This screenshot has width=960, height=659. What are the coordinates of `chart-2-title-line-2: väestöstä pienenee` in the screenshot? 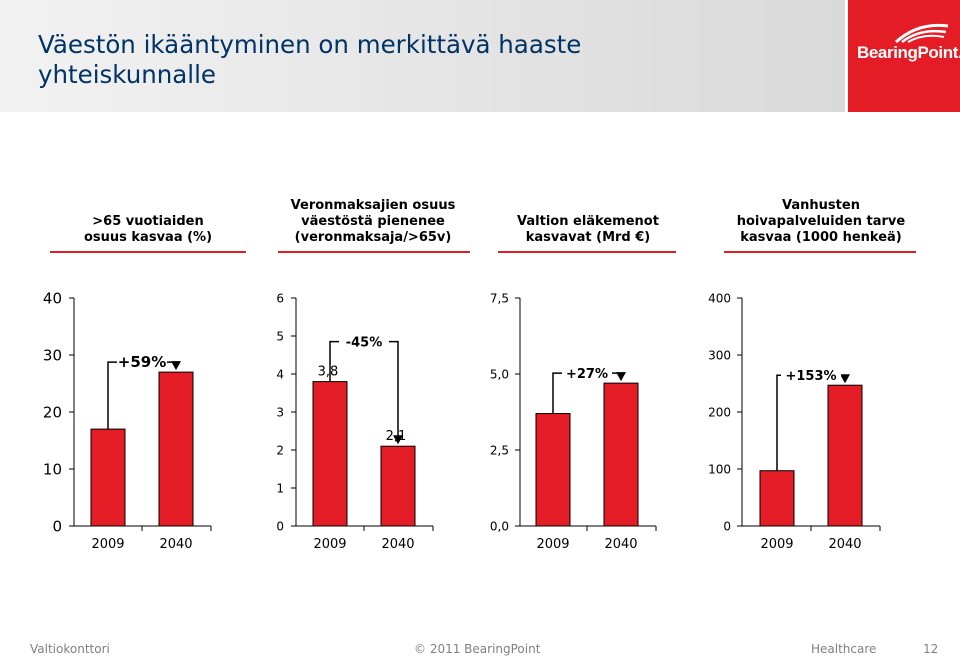 It's located at (373, 221).